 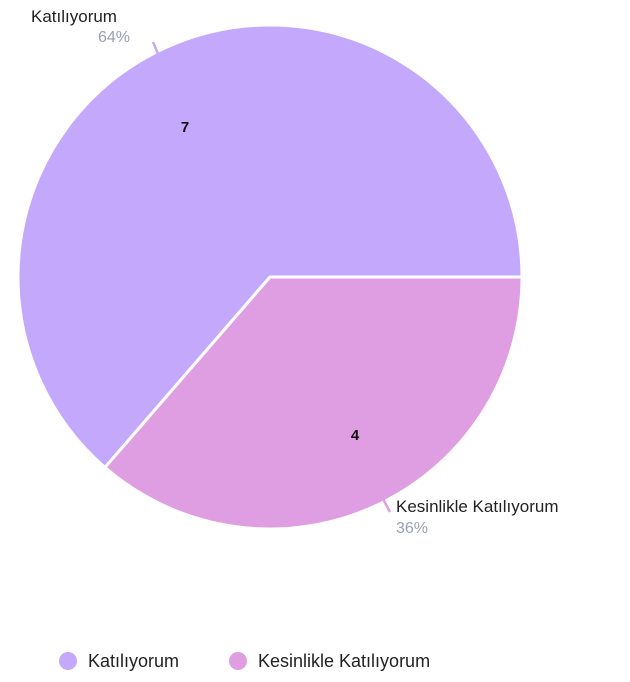 What do you see at coordinates (477, 506) in the screenshot?
I see `callout-name-kesinlikle-katiliyorum: Kesinlikle Katılıyorum` at bounding box center [477, 506].